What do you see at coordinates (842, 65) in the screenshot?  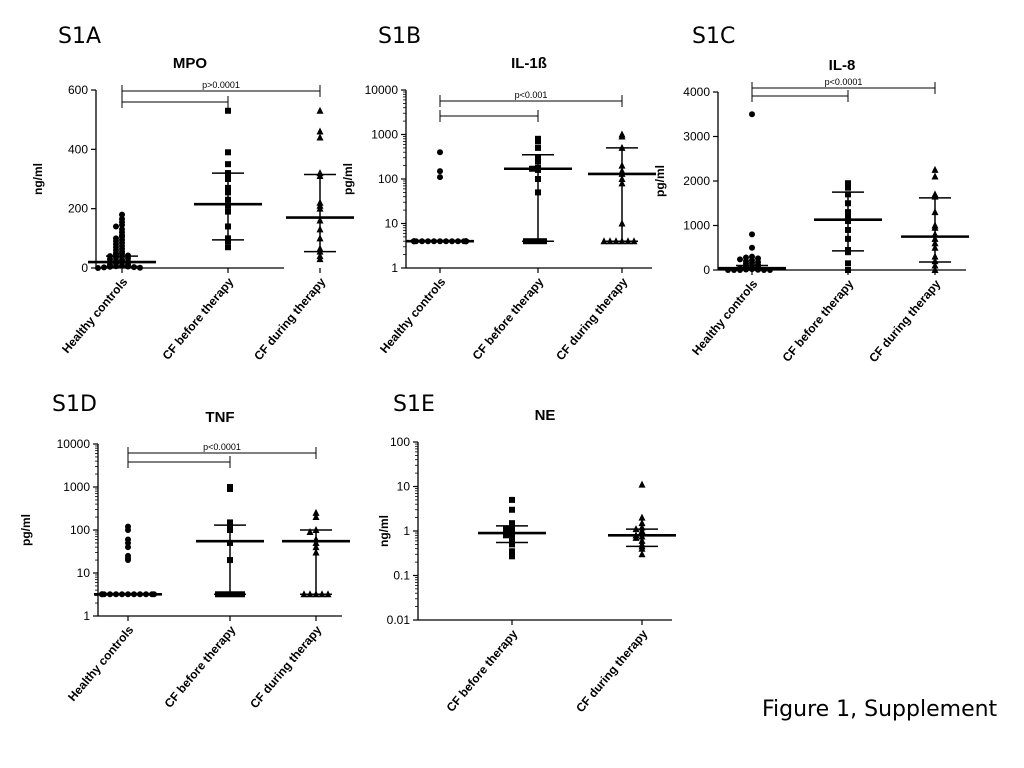 I see `chart-title: IL-8` at bounding box center [842, 65].